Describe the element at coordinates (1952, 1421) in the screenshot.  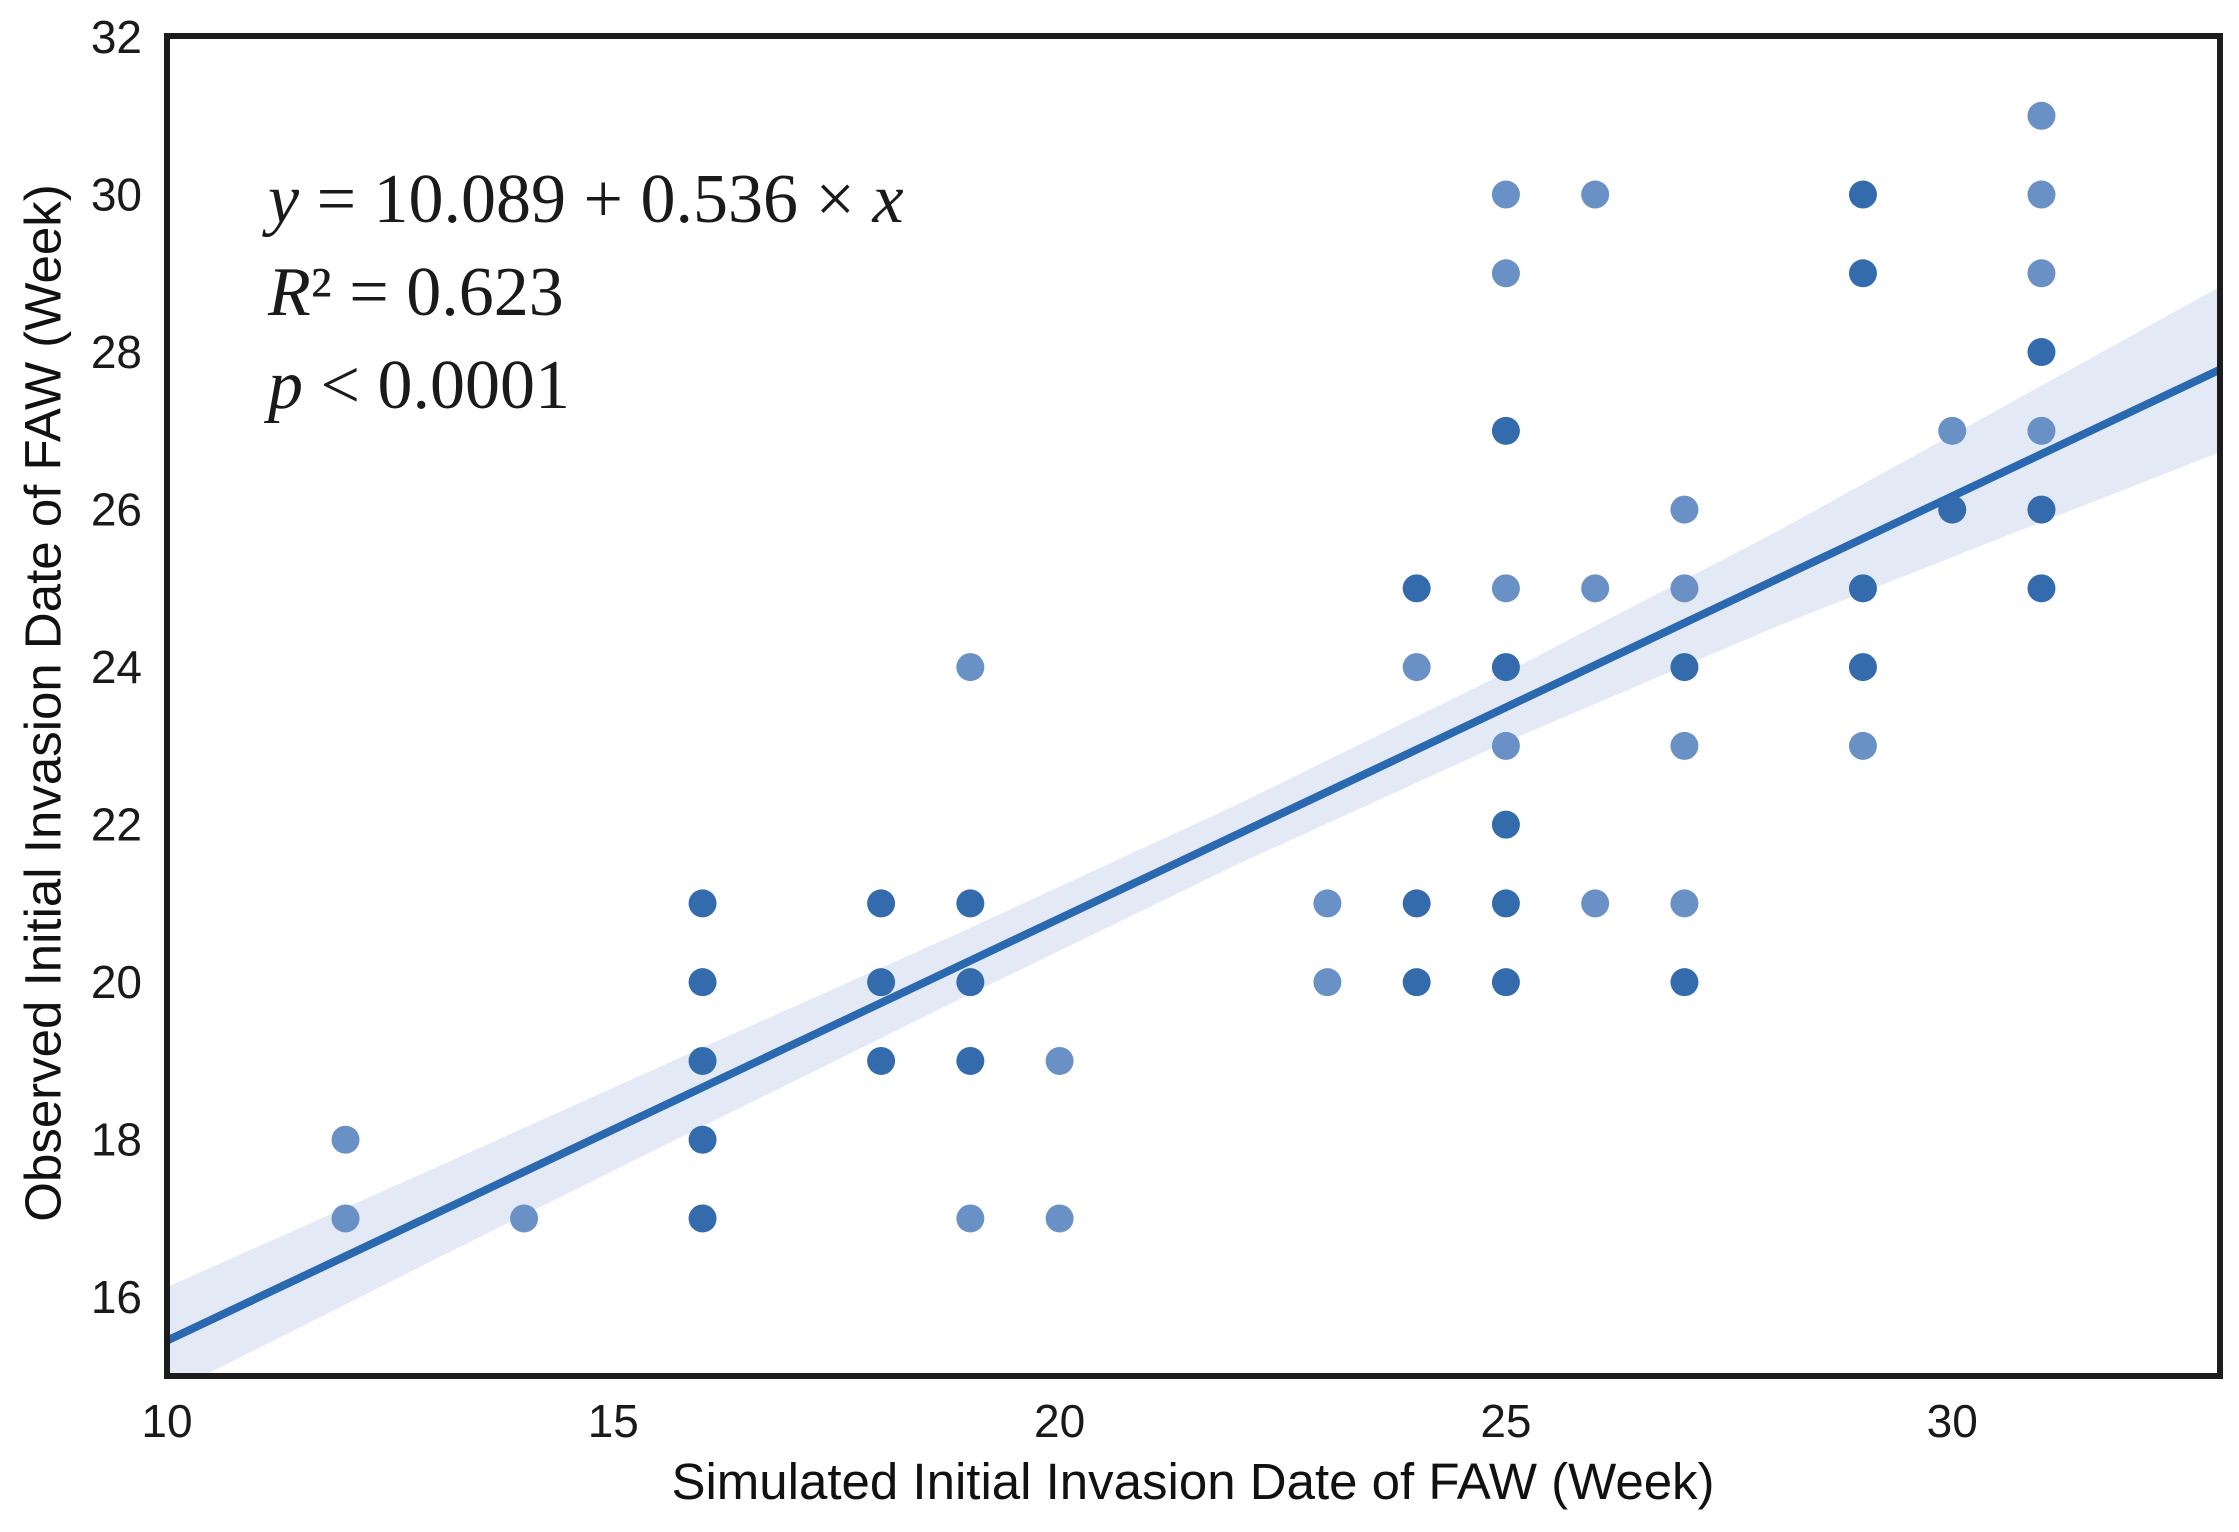
I see `x-tick-label: 30` at that location.